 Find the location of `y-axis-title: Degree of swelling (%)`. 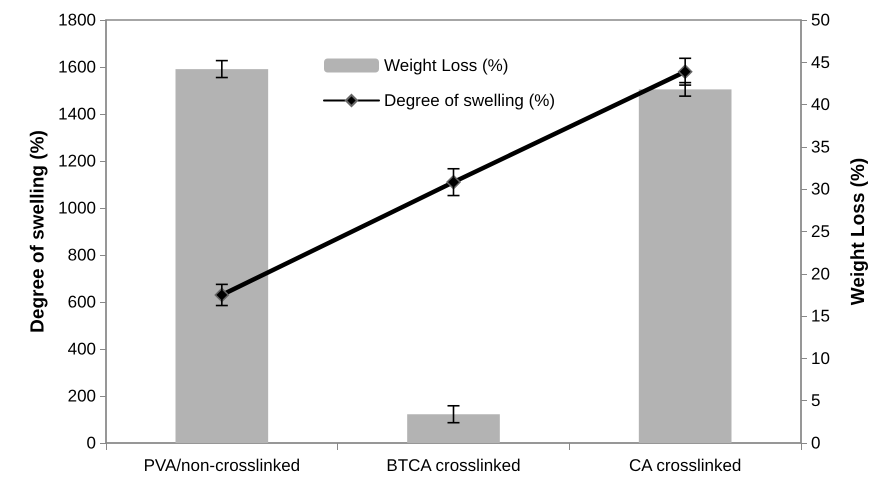

y-axis-title: Degree of swelling (%) is located at coordinates (37, 231).